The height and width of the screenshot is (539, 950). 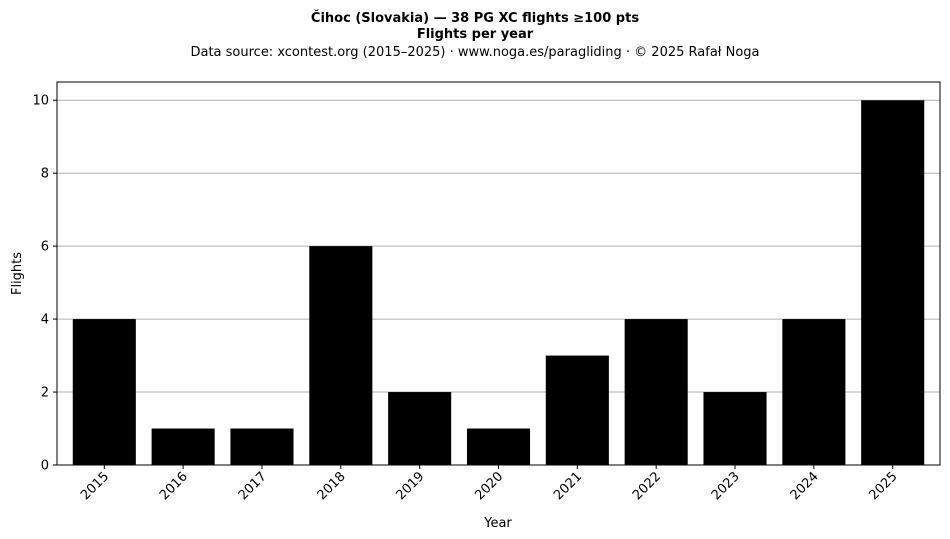 What do you see at coordinates (656, 392) in the screenshot?
I see `bar-2022` at bounding box center [656, 392].